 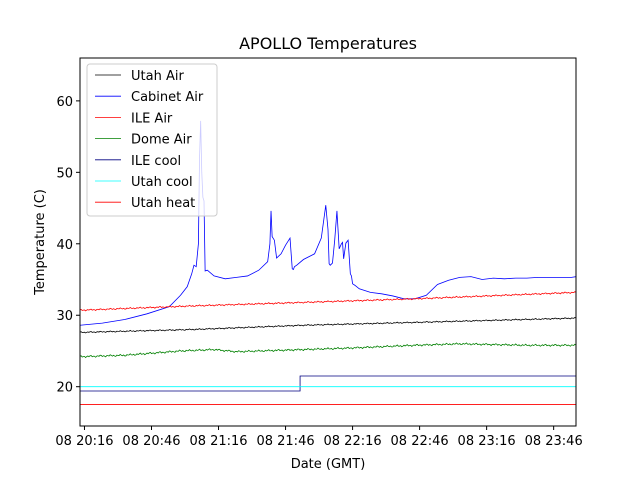 I want to click on series-line-dome-air, so click(x=328, y=350).